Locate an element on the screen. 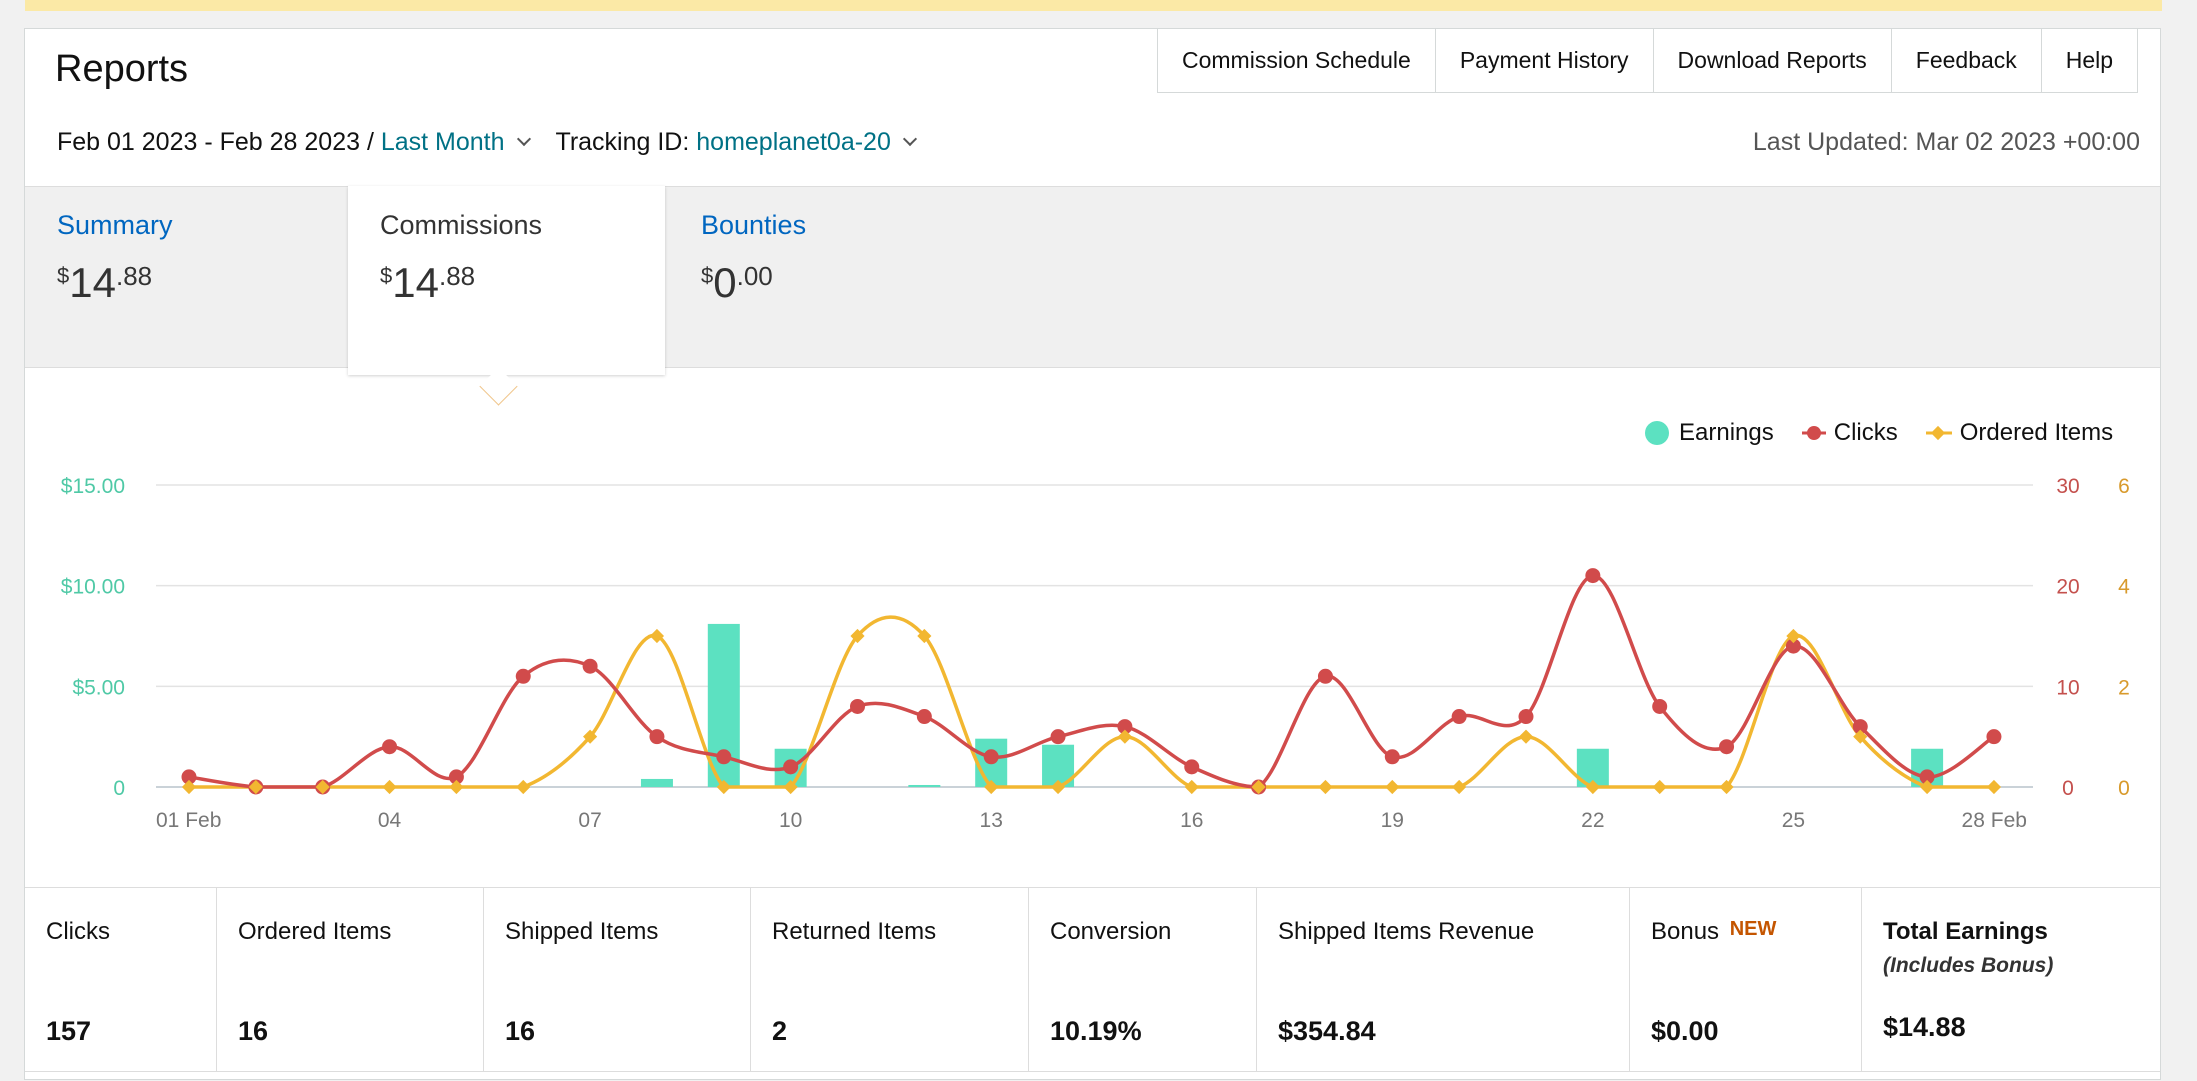  tab-commissions-label: Commissions is located at coordinates (461, 225).